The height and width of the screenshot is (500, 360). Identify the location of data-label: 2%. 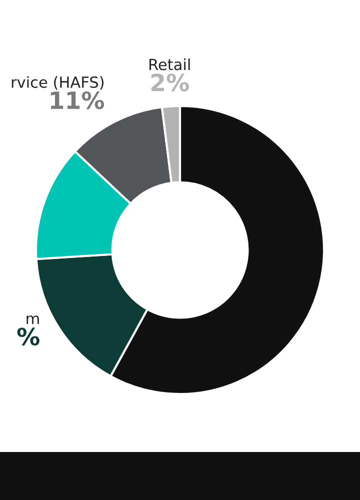
(170, 83).